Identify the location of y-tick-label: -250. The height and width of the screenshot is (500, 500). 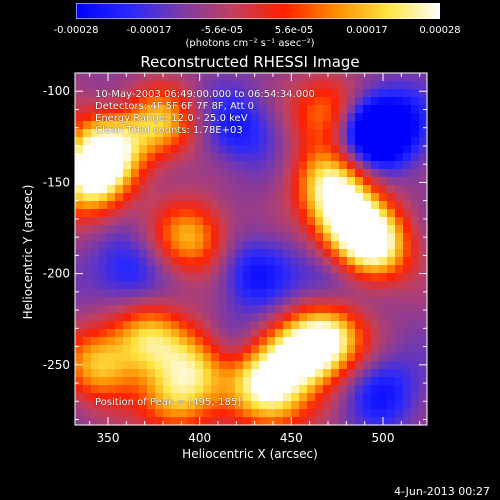
(56, 365).